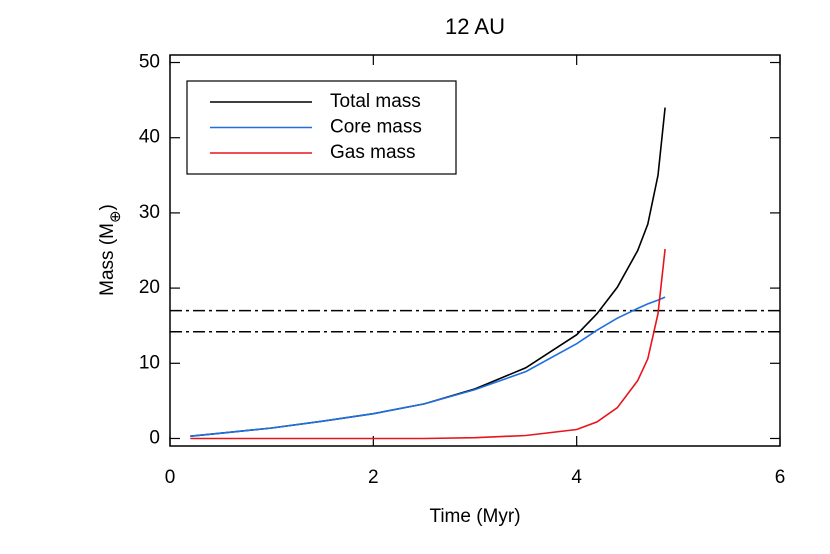 This screenshot has height=554, width=830. What do you see at coordinates (149, 212) in the screenshot?
I see `y-tick-label: 30` at bounding box center [149, 212].